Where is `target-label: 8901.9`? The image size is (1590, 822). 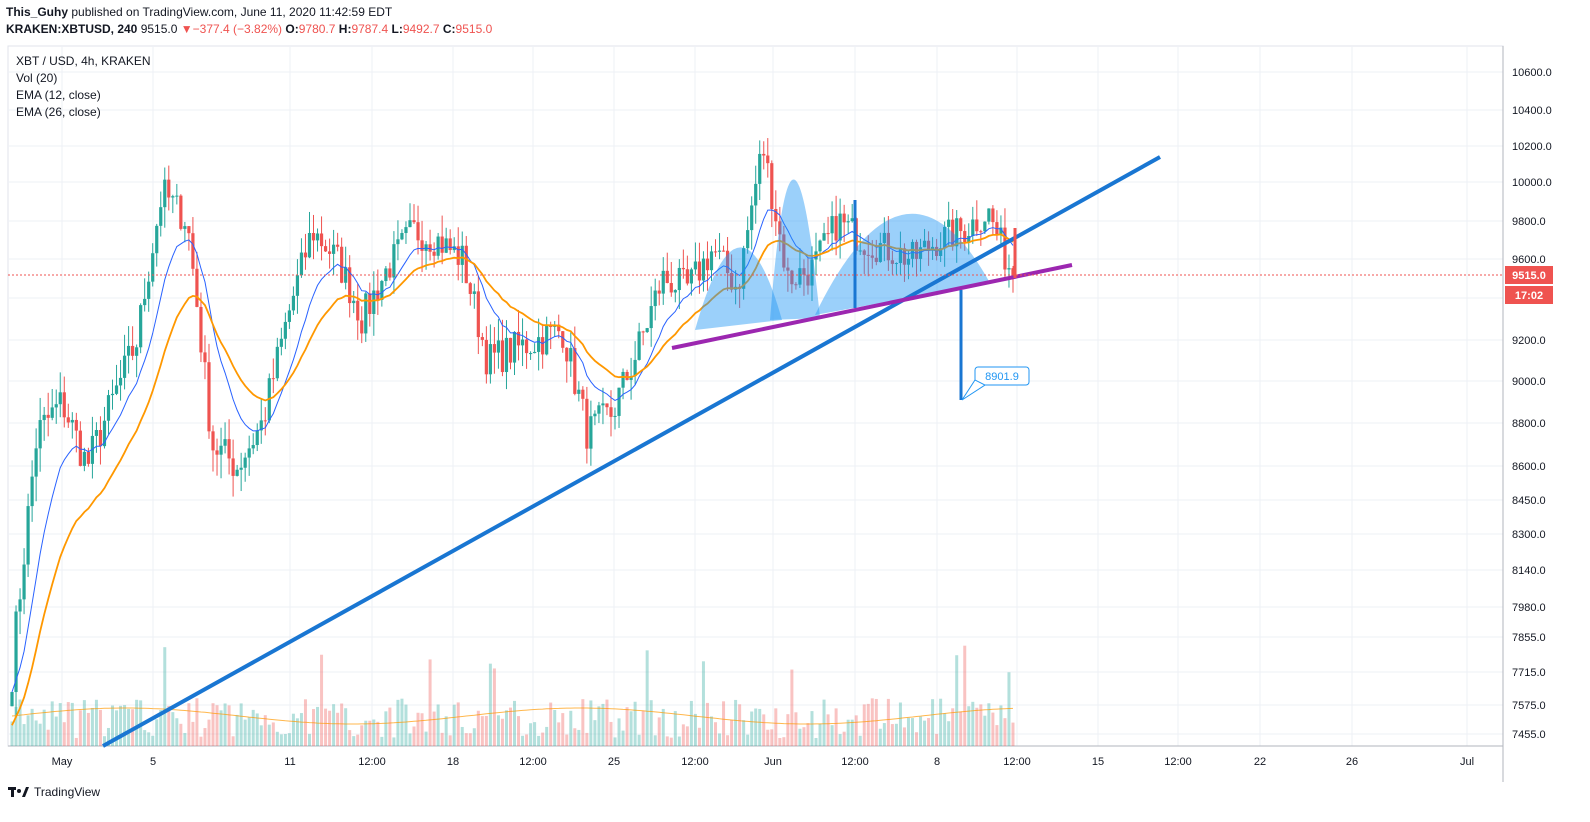
target-label: 8901.9 is located at coordinates (1002, 377).